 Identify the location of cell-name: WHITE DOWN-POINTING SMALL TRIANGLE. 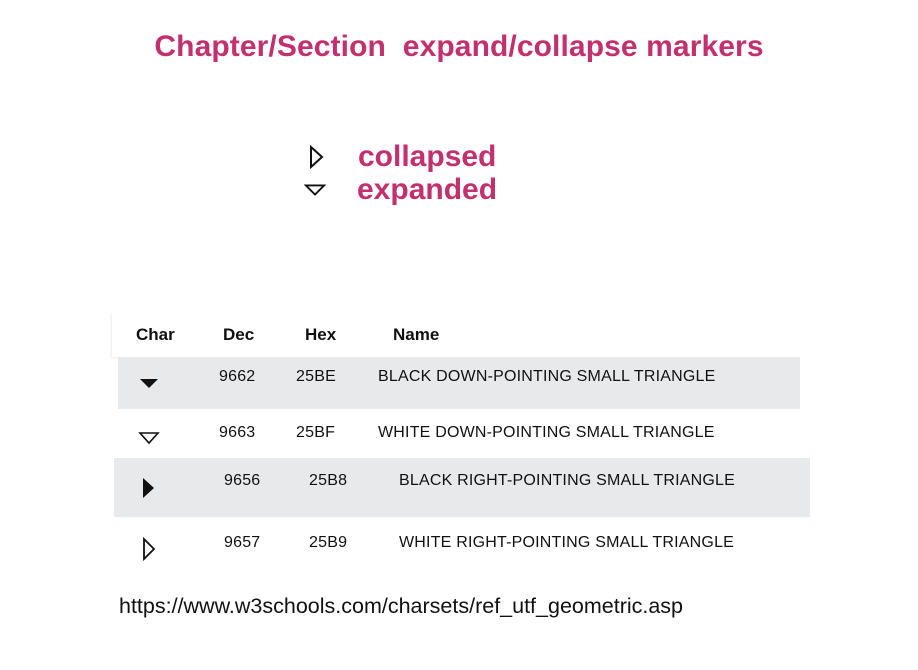
(546, 432).